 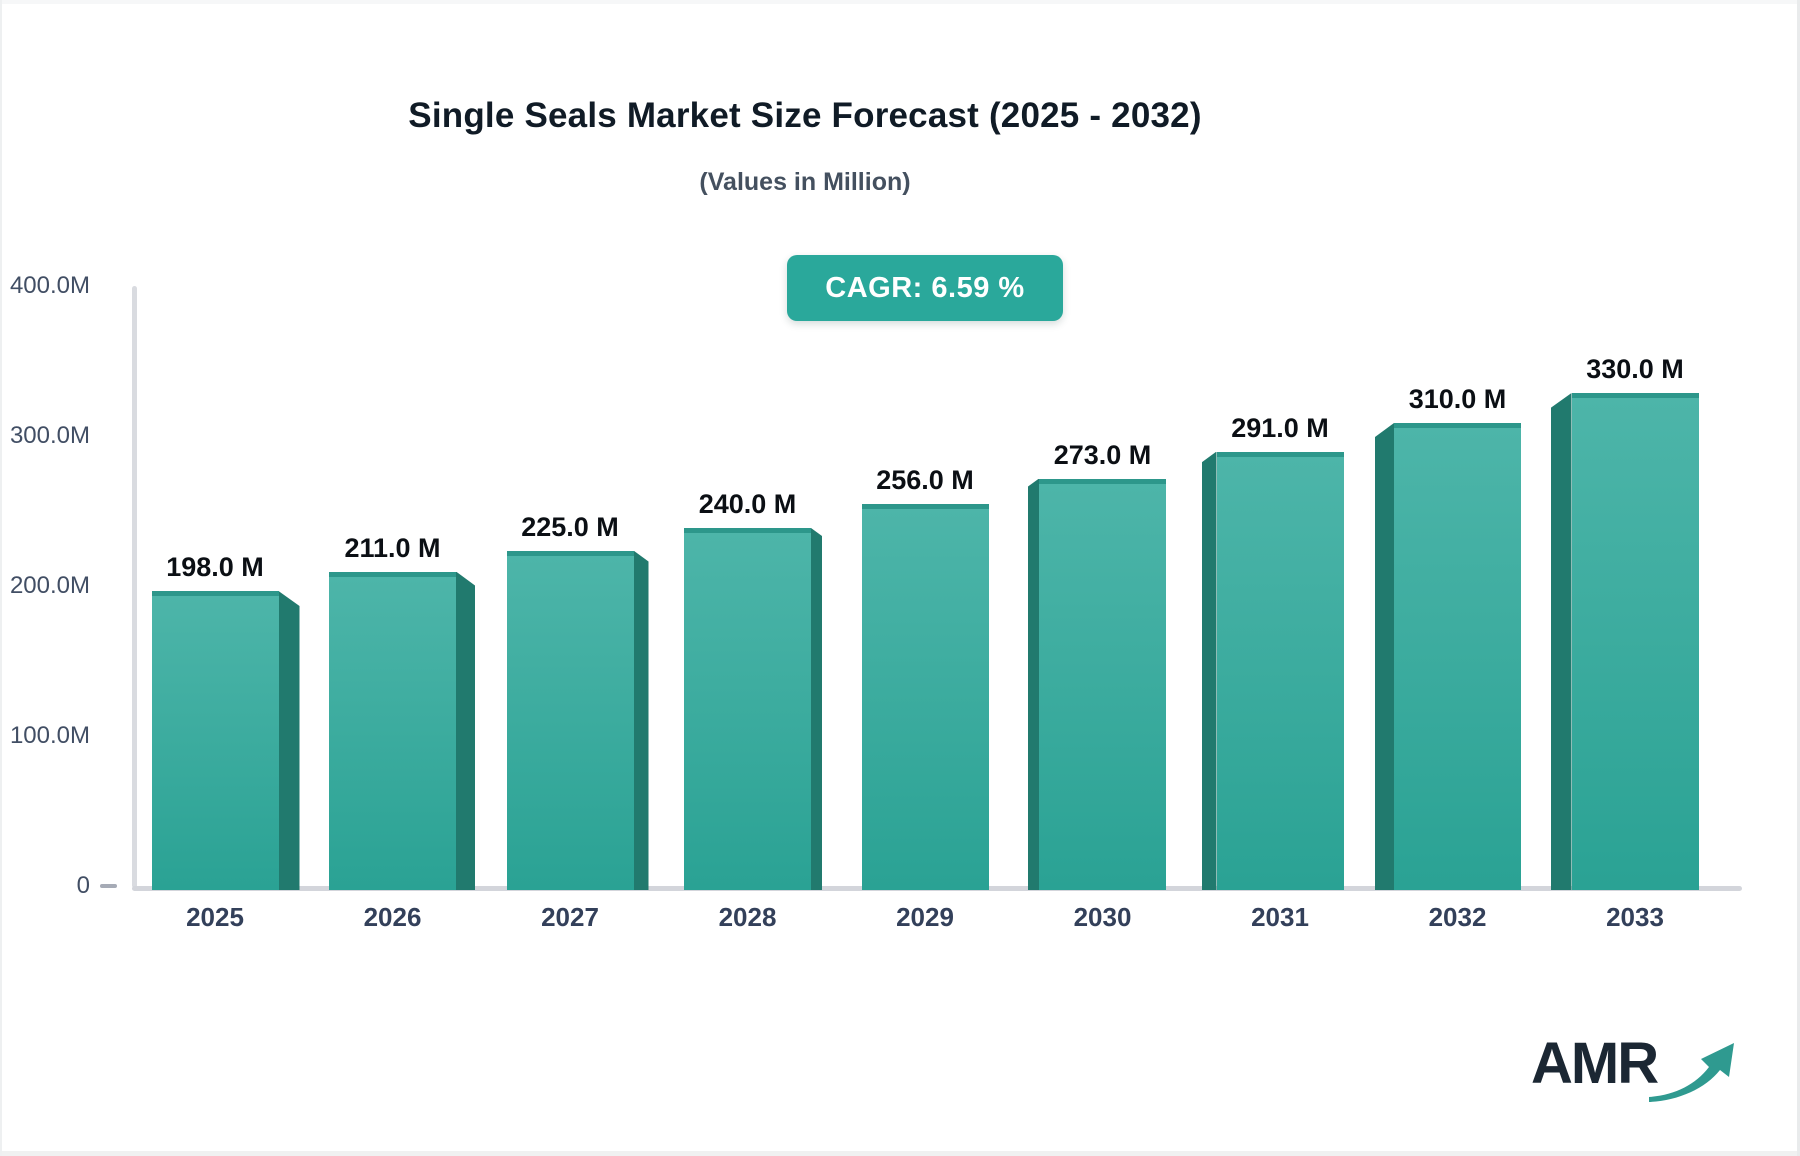 What do you see at coordinates (1635, 917) in the screenshot?
I see `x-axis-label-2033: 2033` at bounding box center [1635, 917].